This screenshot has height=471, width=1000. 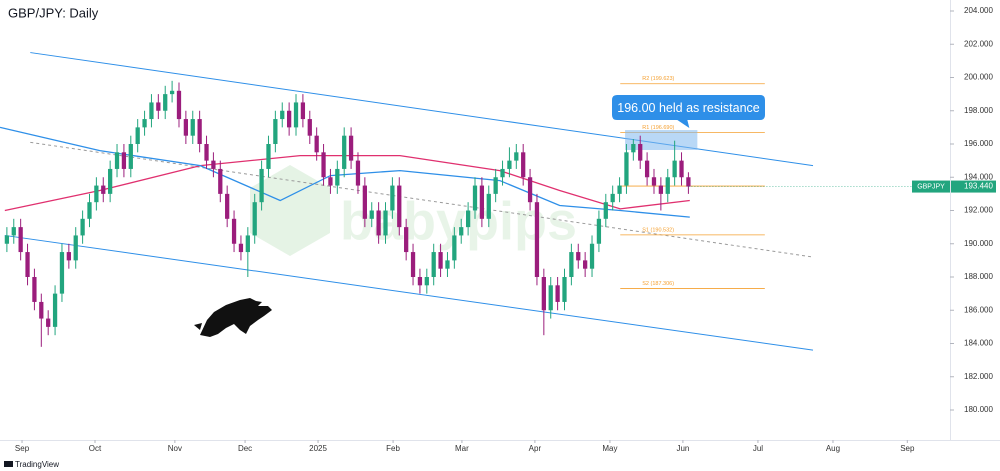 What do you see at coordinates (978, 43) in the screenshot?
I see `y-tick-label: 202.000` at bounding box center [978, 43].